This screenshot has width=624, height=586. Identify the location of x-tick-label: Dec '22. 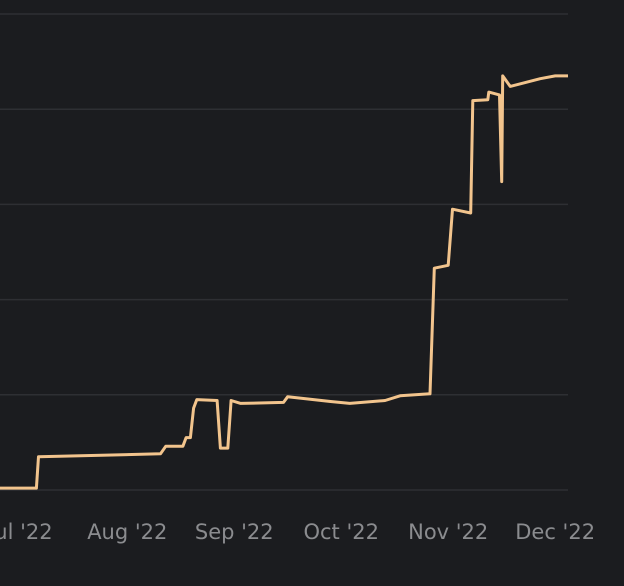
(555, 532).